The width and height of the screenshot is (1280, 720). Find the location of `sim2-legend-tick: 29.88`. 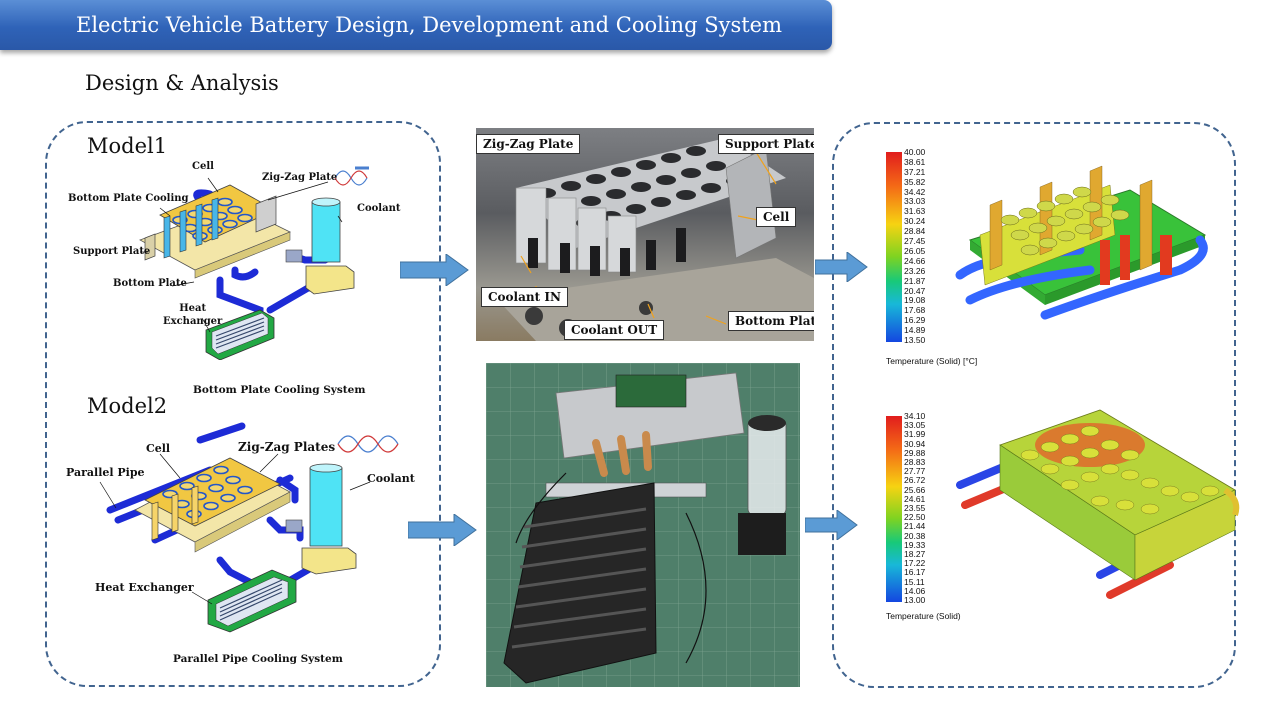

sim2-legend-tick: 29.88 is located at coordinates (915, 452).